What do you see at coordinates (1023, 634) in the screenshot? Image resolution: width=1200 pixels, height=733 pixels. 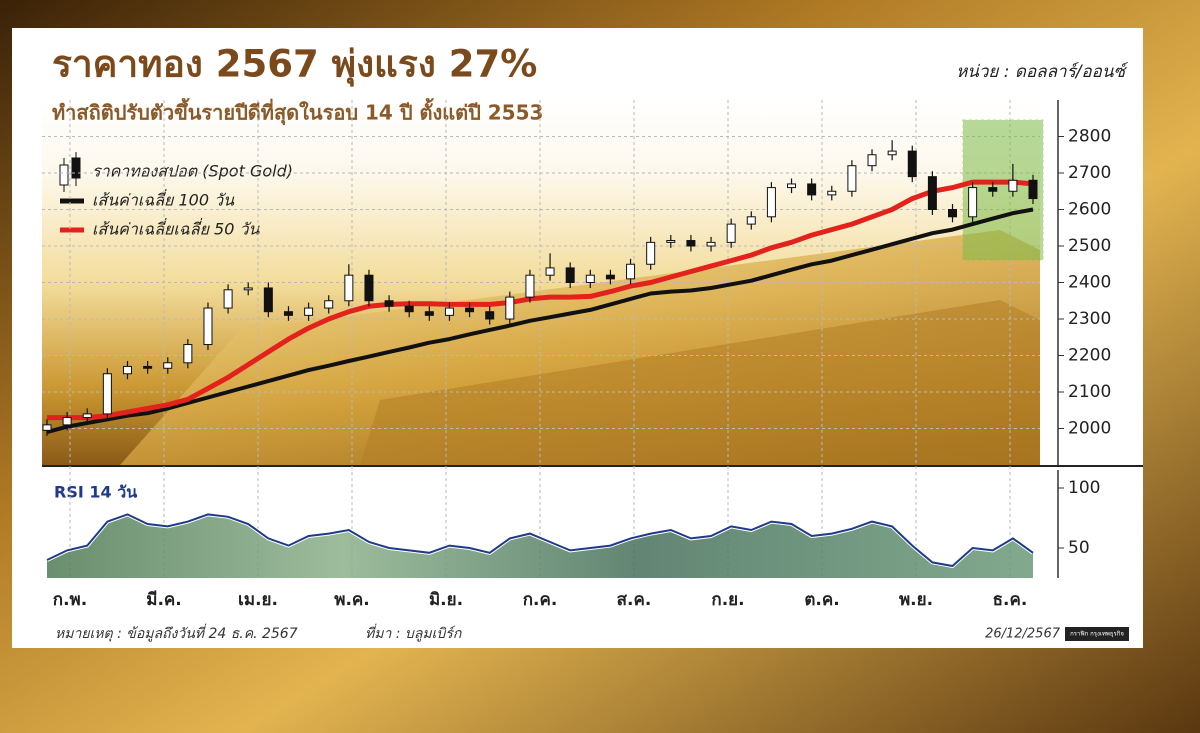 I see `footer-date: 26/12/2567` at bounding box center [1023, 634].